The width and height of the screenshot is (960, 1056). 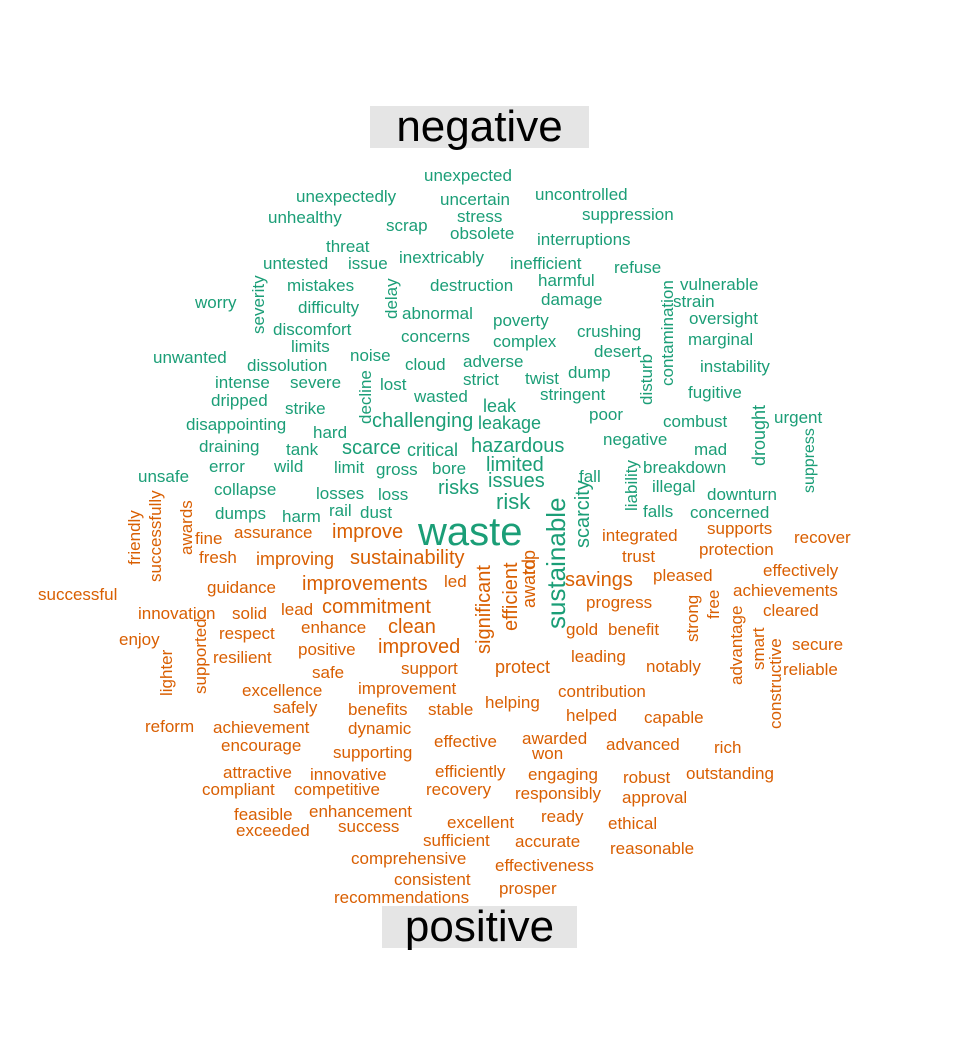 What do you see at coordinates (441, 396) in the screenshot?
I see `word-negative-71: wasted` at bounding box center [441, 396].